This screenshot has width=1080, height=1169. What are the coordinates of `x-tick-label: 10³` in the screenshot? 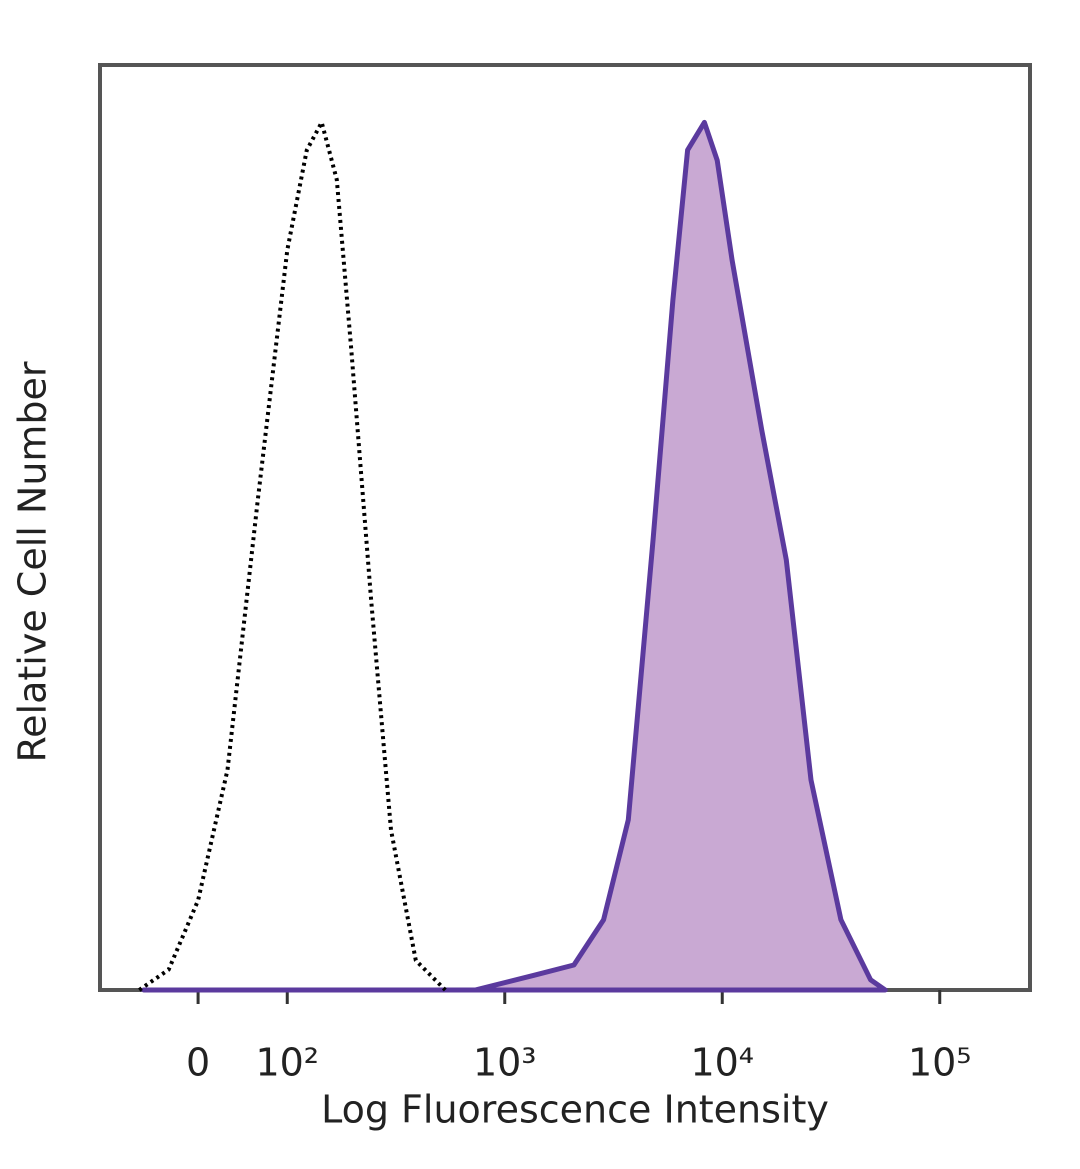 It's located at (505, 1063).